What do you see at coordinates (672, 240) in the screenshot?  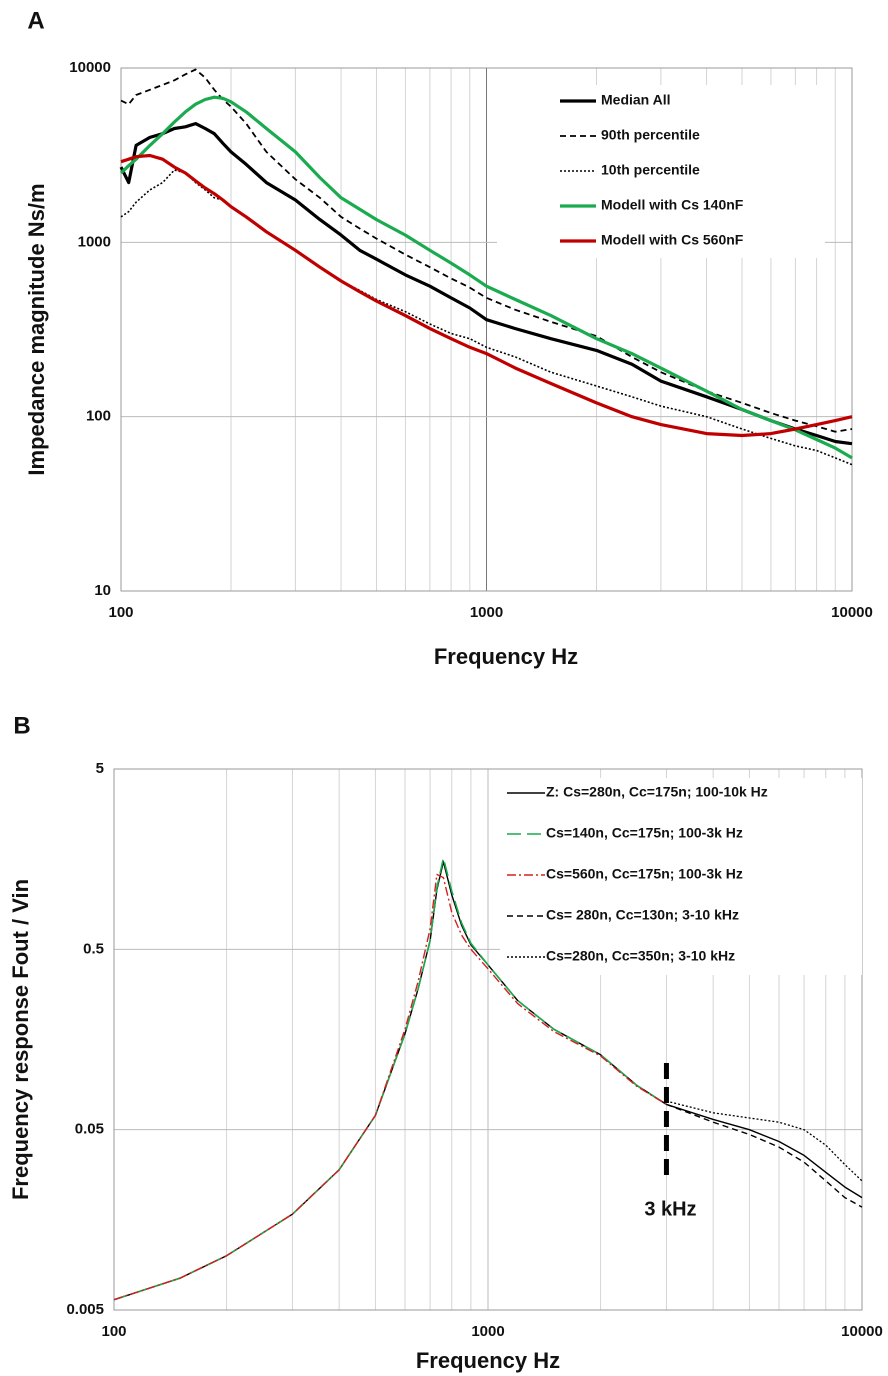 I see `legend-label: Modell with Cs 560nF` at bounding box center [672, 240].